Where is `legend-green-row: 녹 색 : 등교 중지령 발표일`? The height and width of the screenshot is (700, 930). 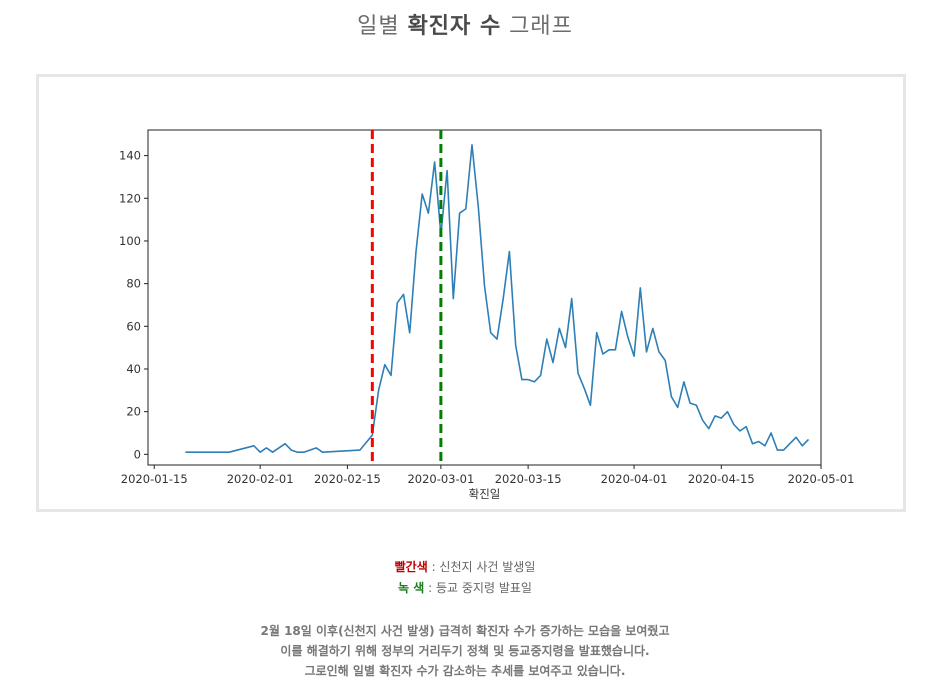
legend-green-row: 녹 색 : 등교 중지령 발표일 is located at coordinates (465, 588).